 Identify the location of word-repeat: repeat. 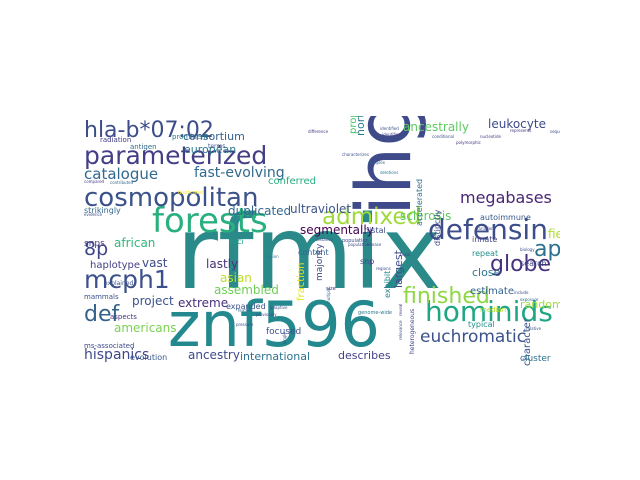
(485, 253).